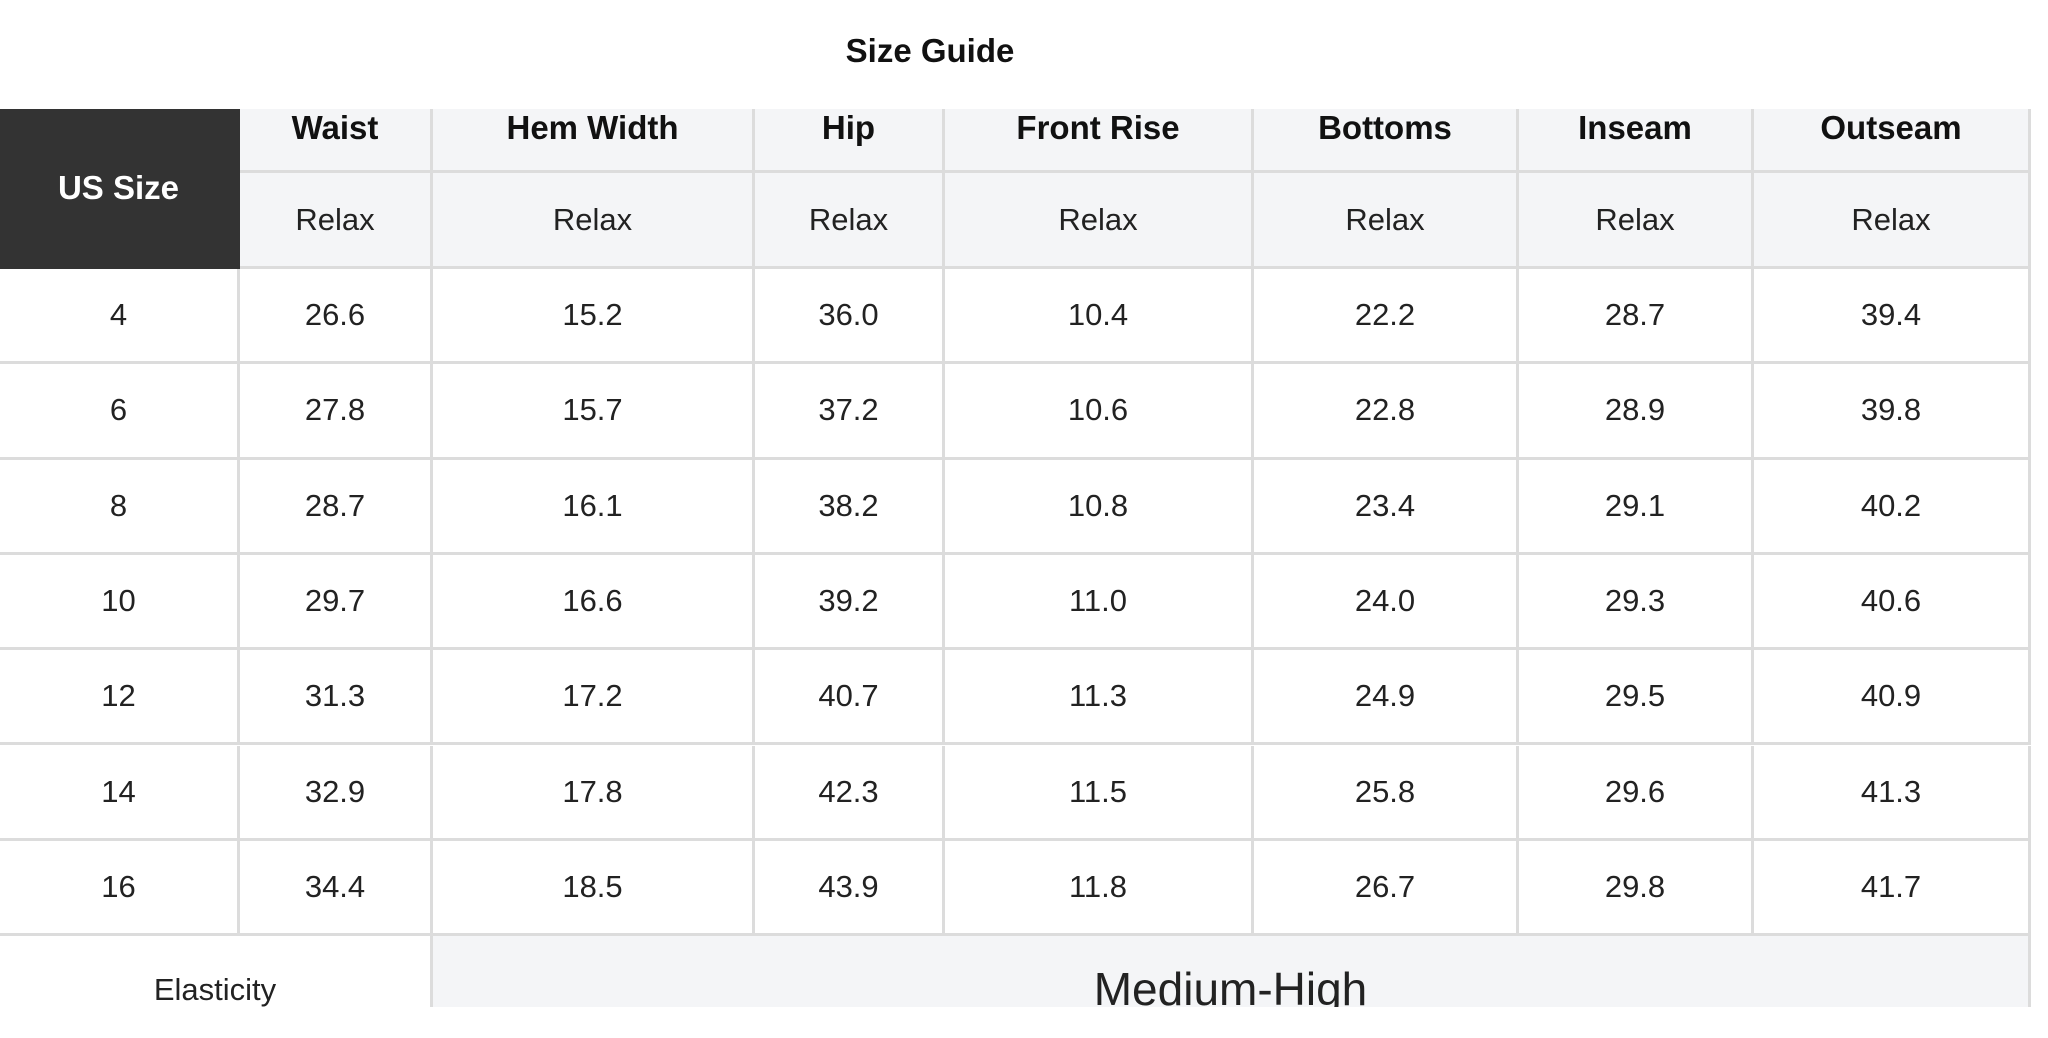 The height and width of the screenshot is (1038, 2048). Describe the element at coordinates (1232, 971) in the screenshot. I see `elasticity-value: Medium-High` at that location.